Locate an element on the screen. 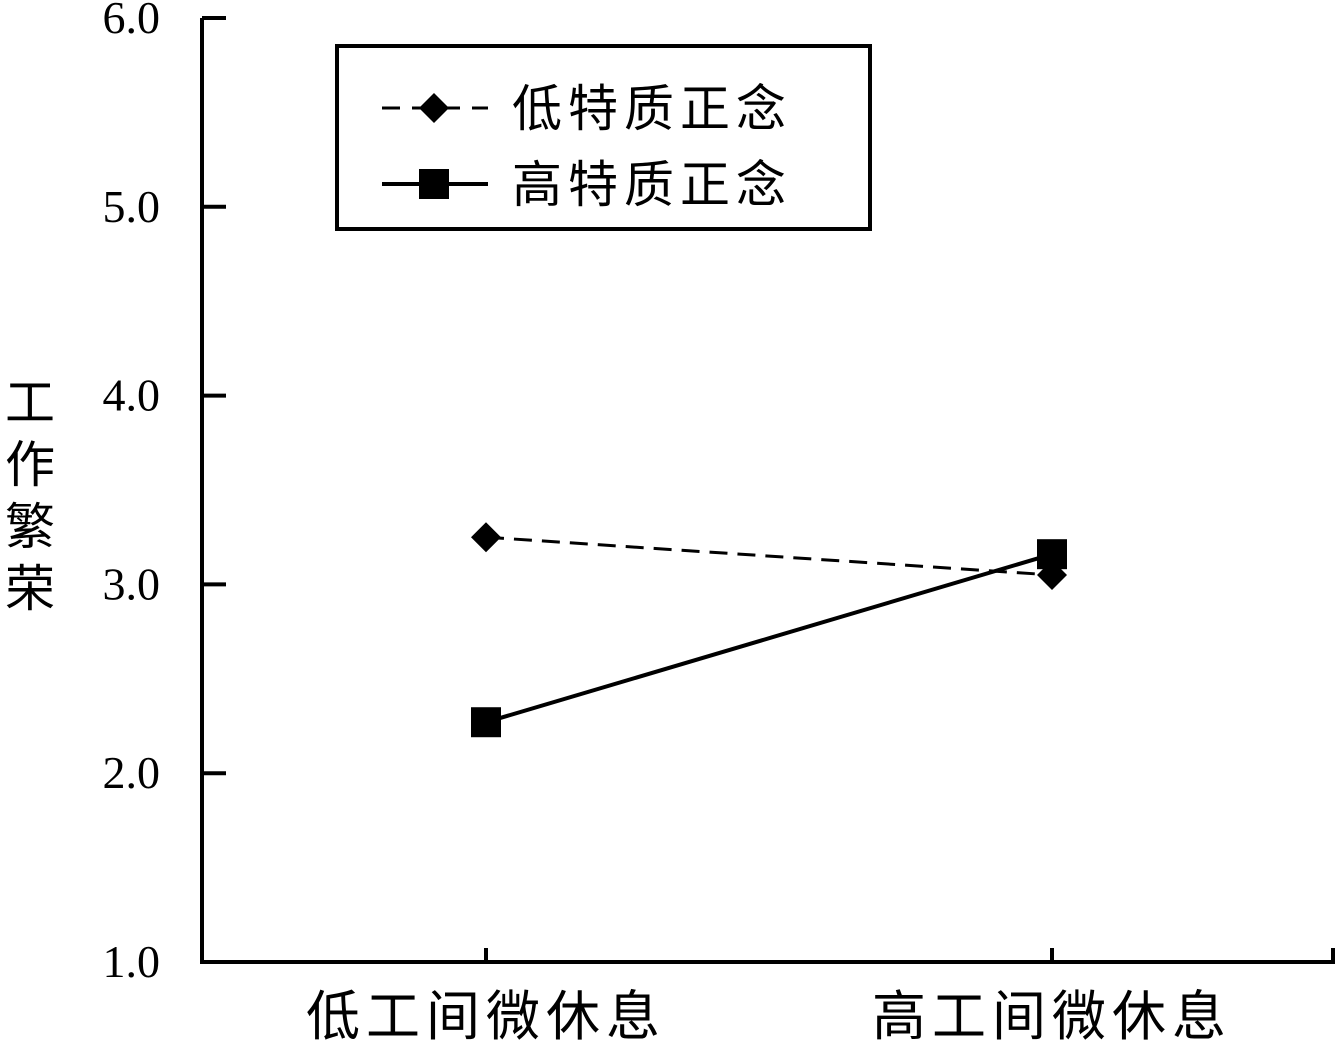 This screenshot has height=1043, width=1338. x-category-label: 高工间微休息 is located at coordinates (1052, 1014).